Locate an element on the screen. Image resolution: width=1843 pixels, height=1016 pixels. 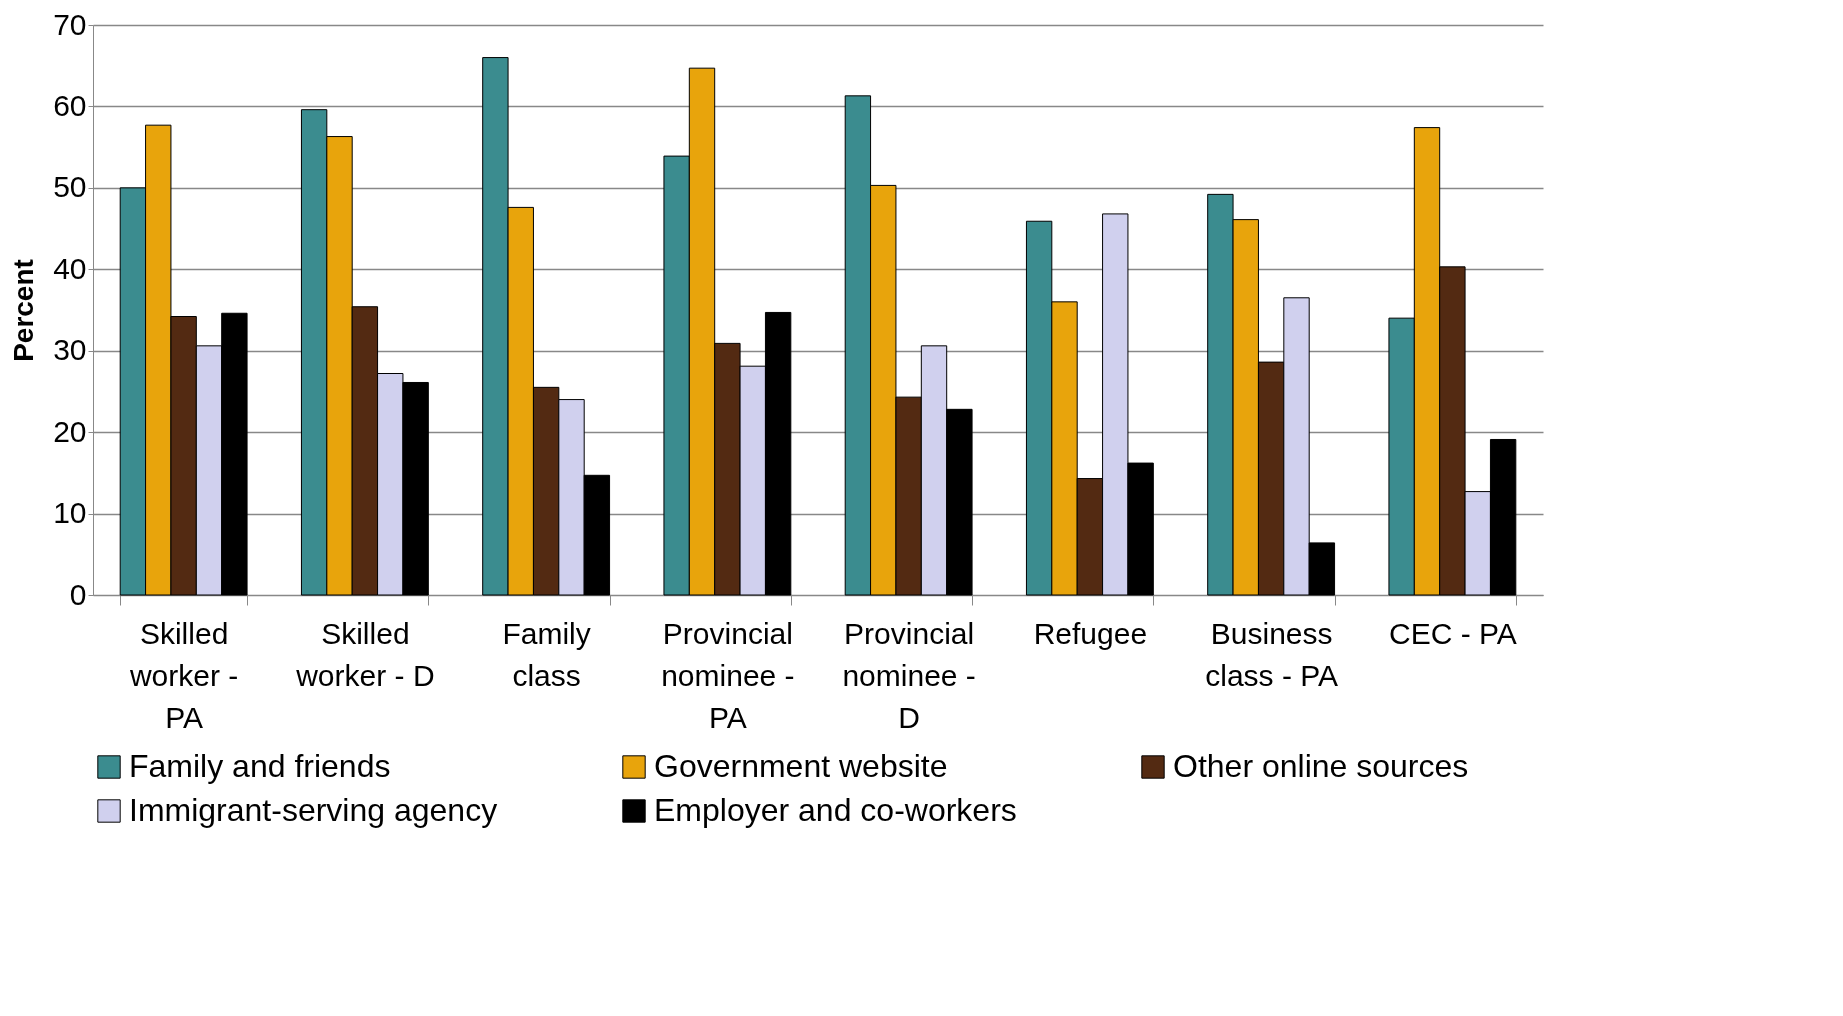
x-tick-label: Provincial nominee - D is located at coordinates (909, 675).